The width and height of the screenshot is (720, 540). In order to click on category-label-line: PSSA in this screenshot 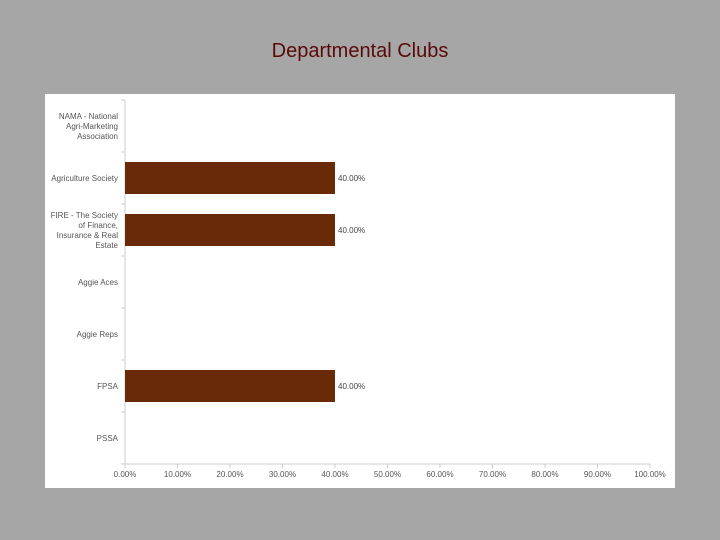, I will do `click(108, 438)`.